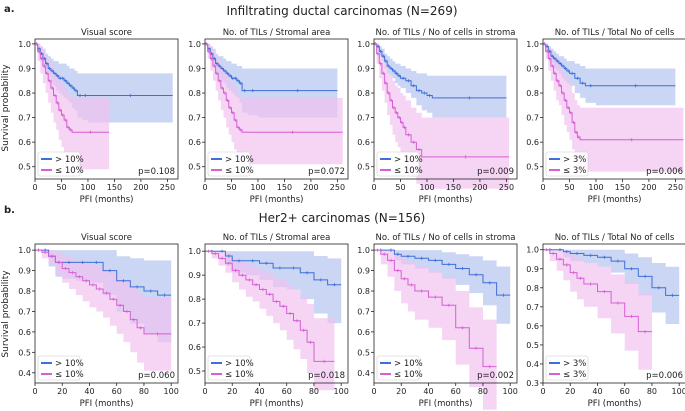  Describe the element at coordinates (495, 376) in the screenshot. I see `p-value: p=0.002` at that location.